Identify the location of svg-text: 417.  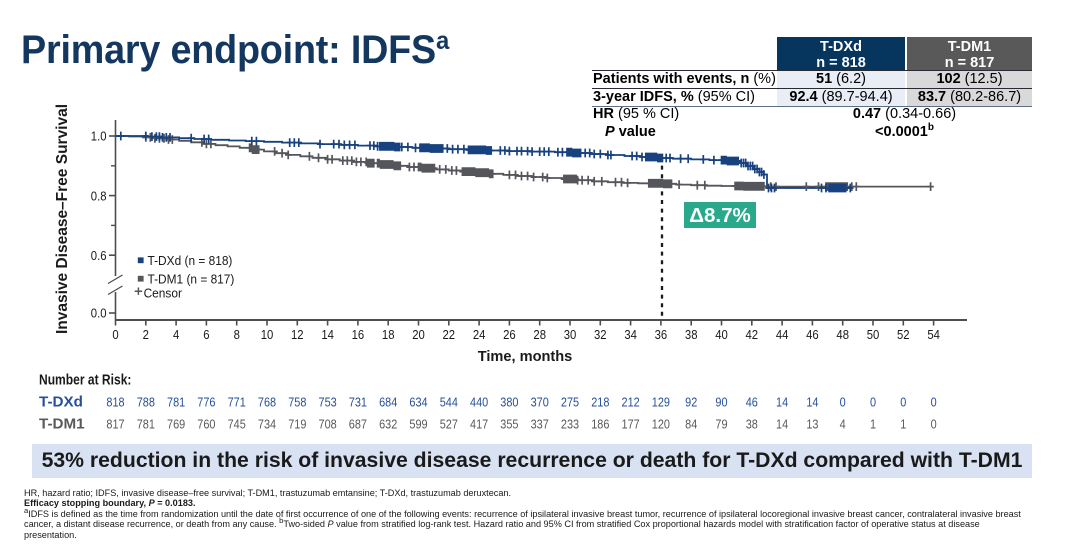
(479, 424).